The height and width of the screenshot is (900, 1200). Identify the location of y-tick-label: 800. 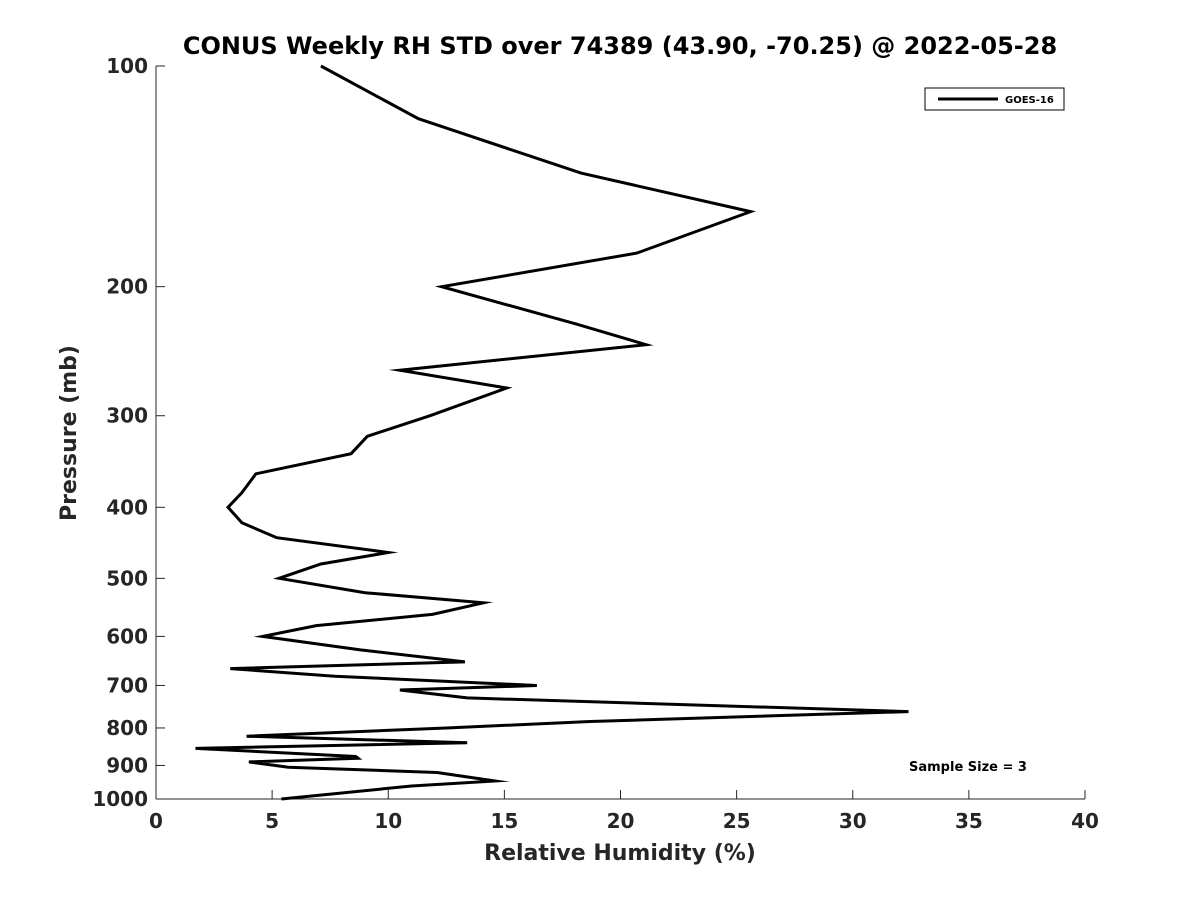
(127, 728).